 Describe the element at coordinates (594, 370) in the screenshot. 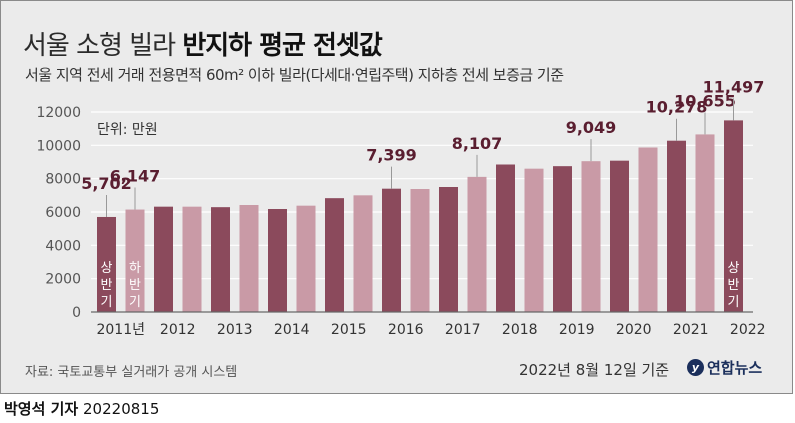

I see `reference-date: 2022년 8월 12일 기준` at that location.